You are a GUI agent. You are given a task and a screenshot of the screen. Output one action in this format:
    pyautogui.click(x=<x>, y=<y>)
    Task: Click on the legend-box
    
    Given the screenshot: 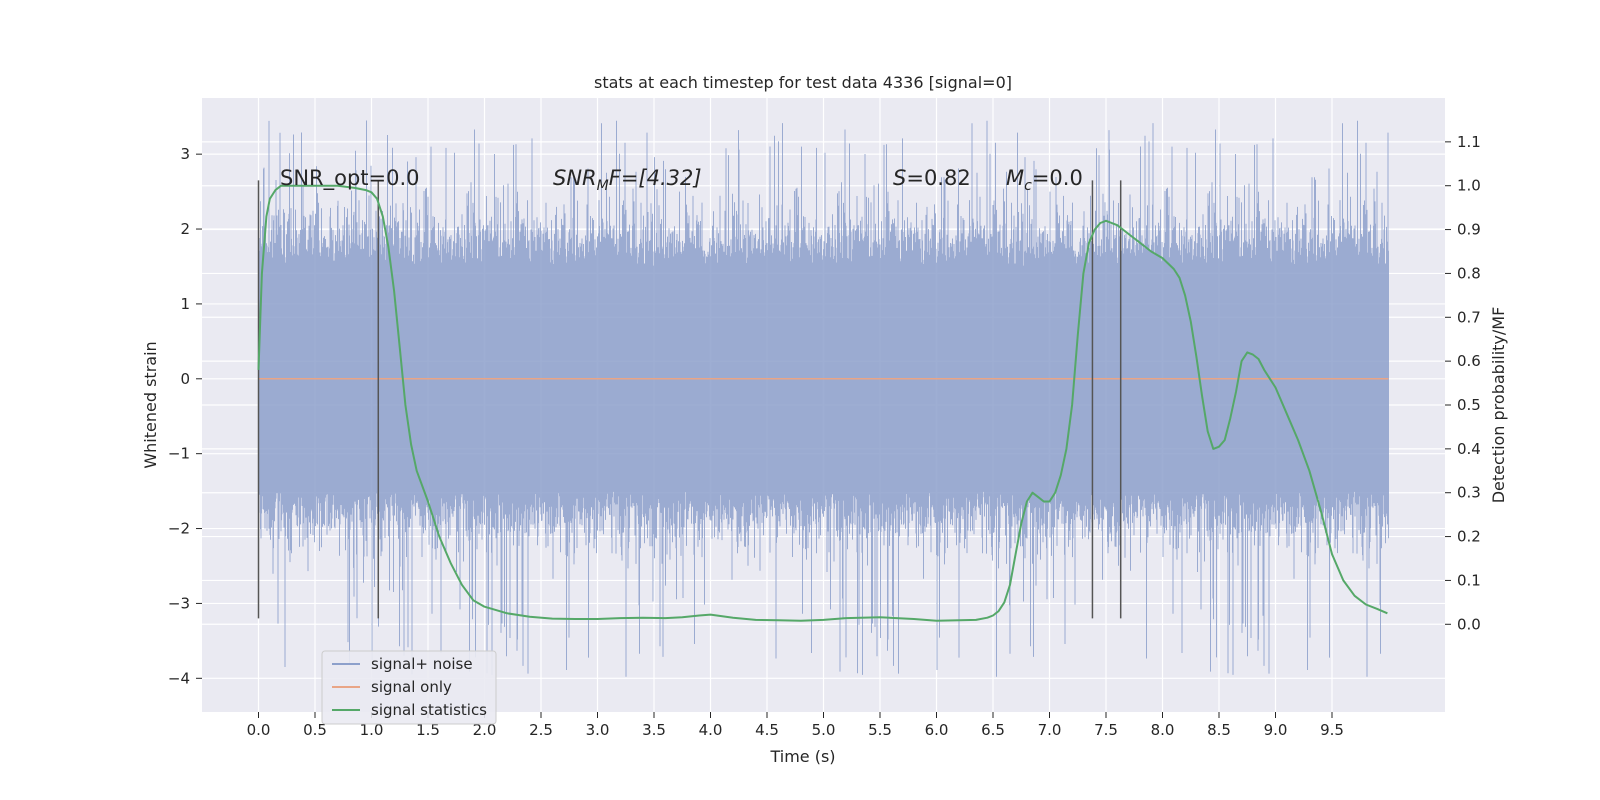 What is the action you would take?
    pyautogui.click(x=409, y=687)
    